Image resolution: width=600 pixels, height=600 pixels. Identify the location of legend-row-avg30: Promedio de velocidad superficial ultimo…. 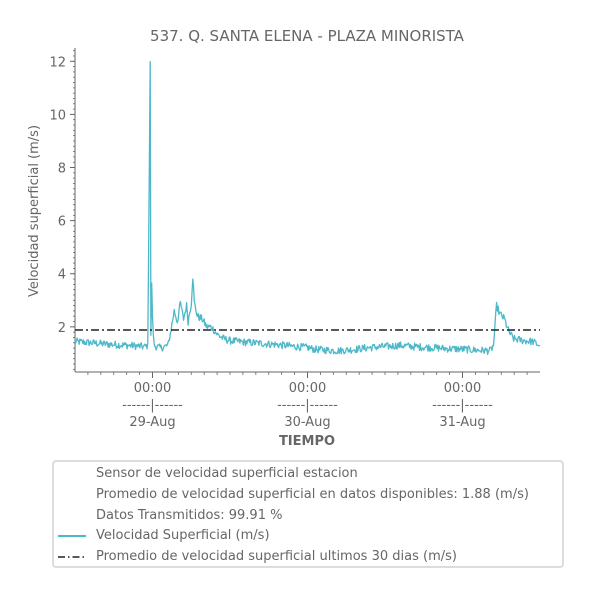
(308, 557).